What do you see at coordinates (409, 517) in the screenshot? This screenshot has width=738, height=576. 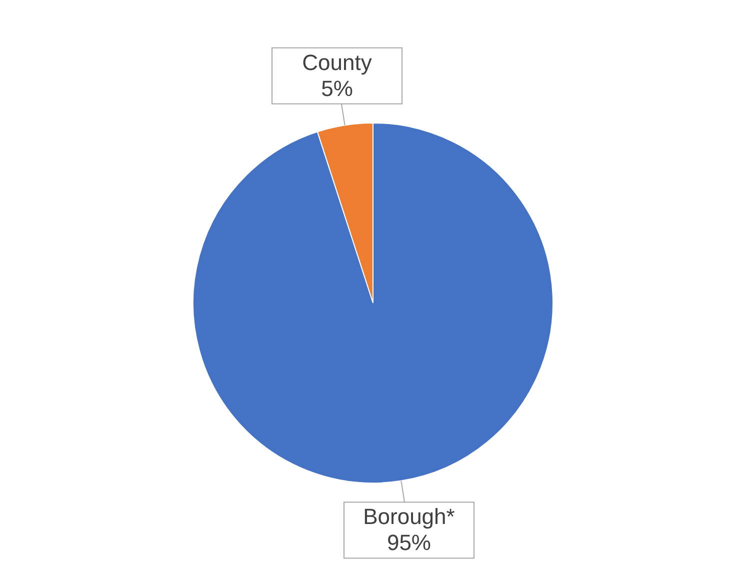 I see `slice-label: Borough*` at bounding box center [409, 517].